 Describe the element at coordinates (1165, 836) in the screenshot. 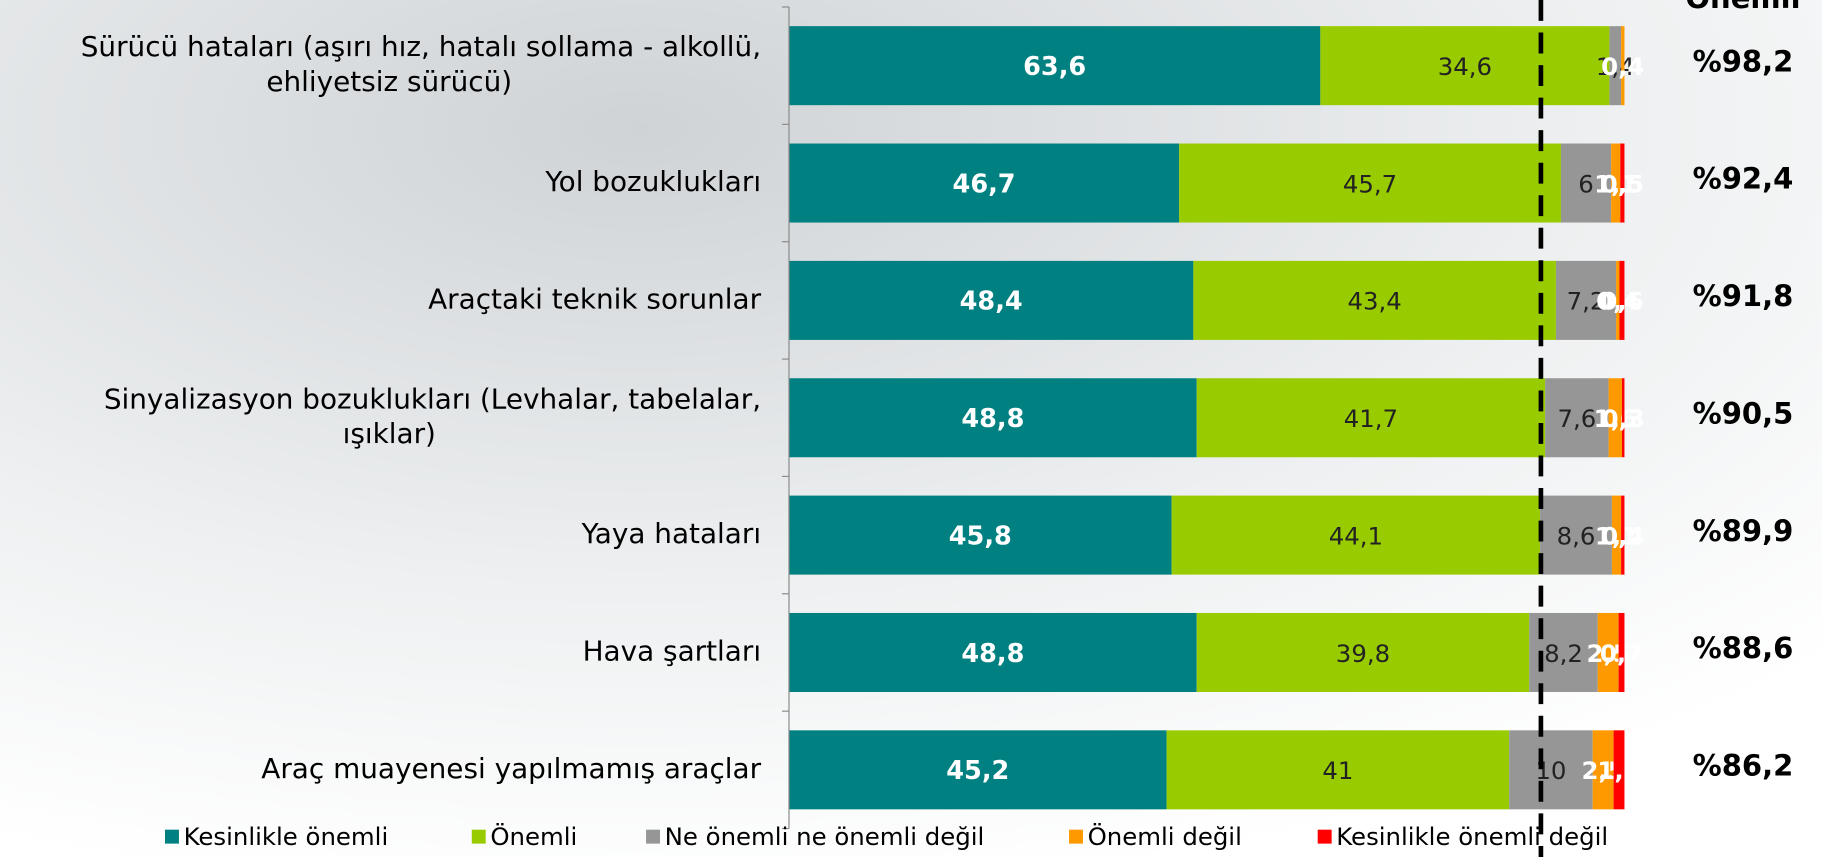

I see `legend-label: Önemli değil` at that location.